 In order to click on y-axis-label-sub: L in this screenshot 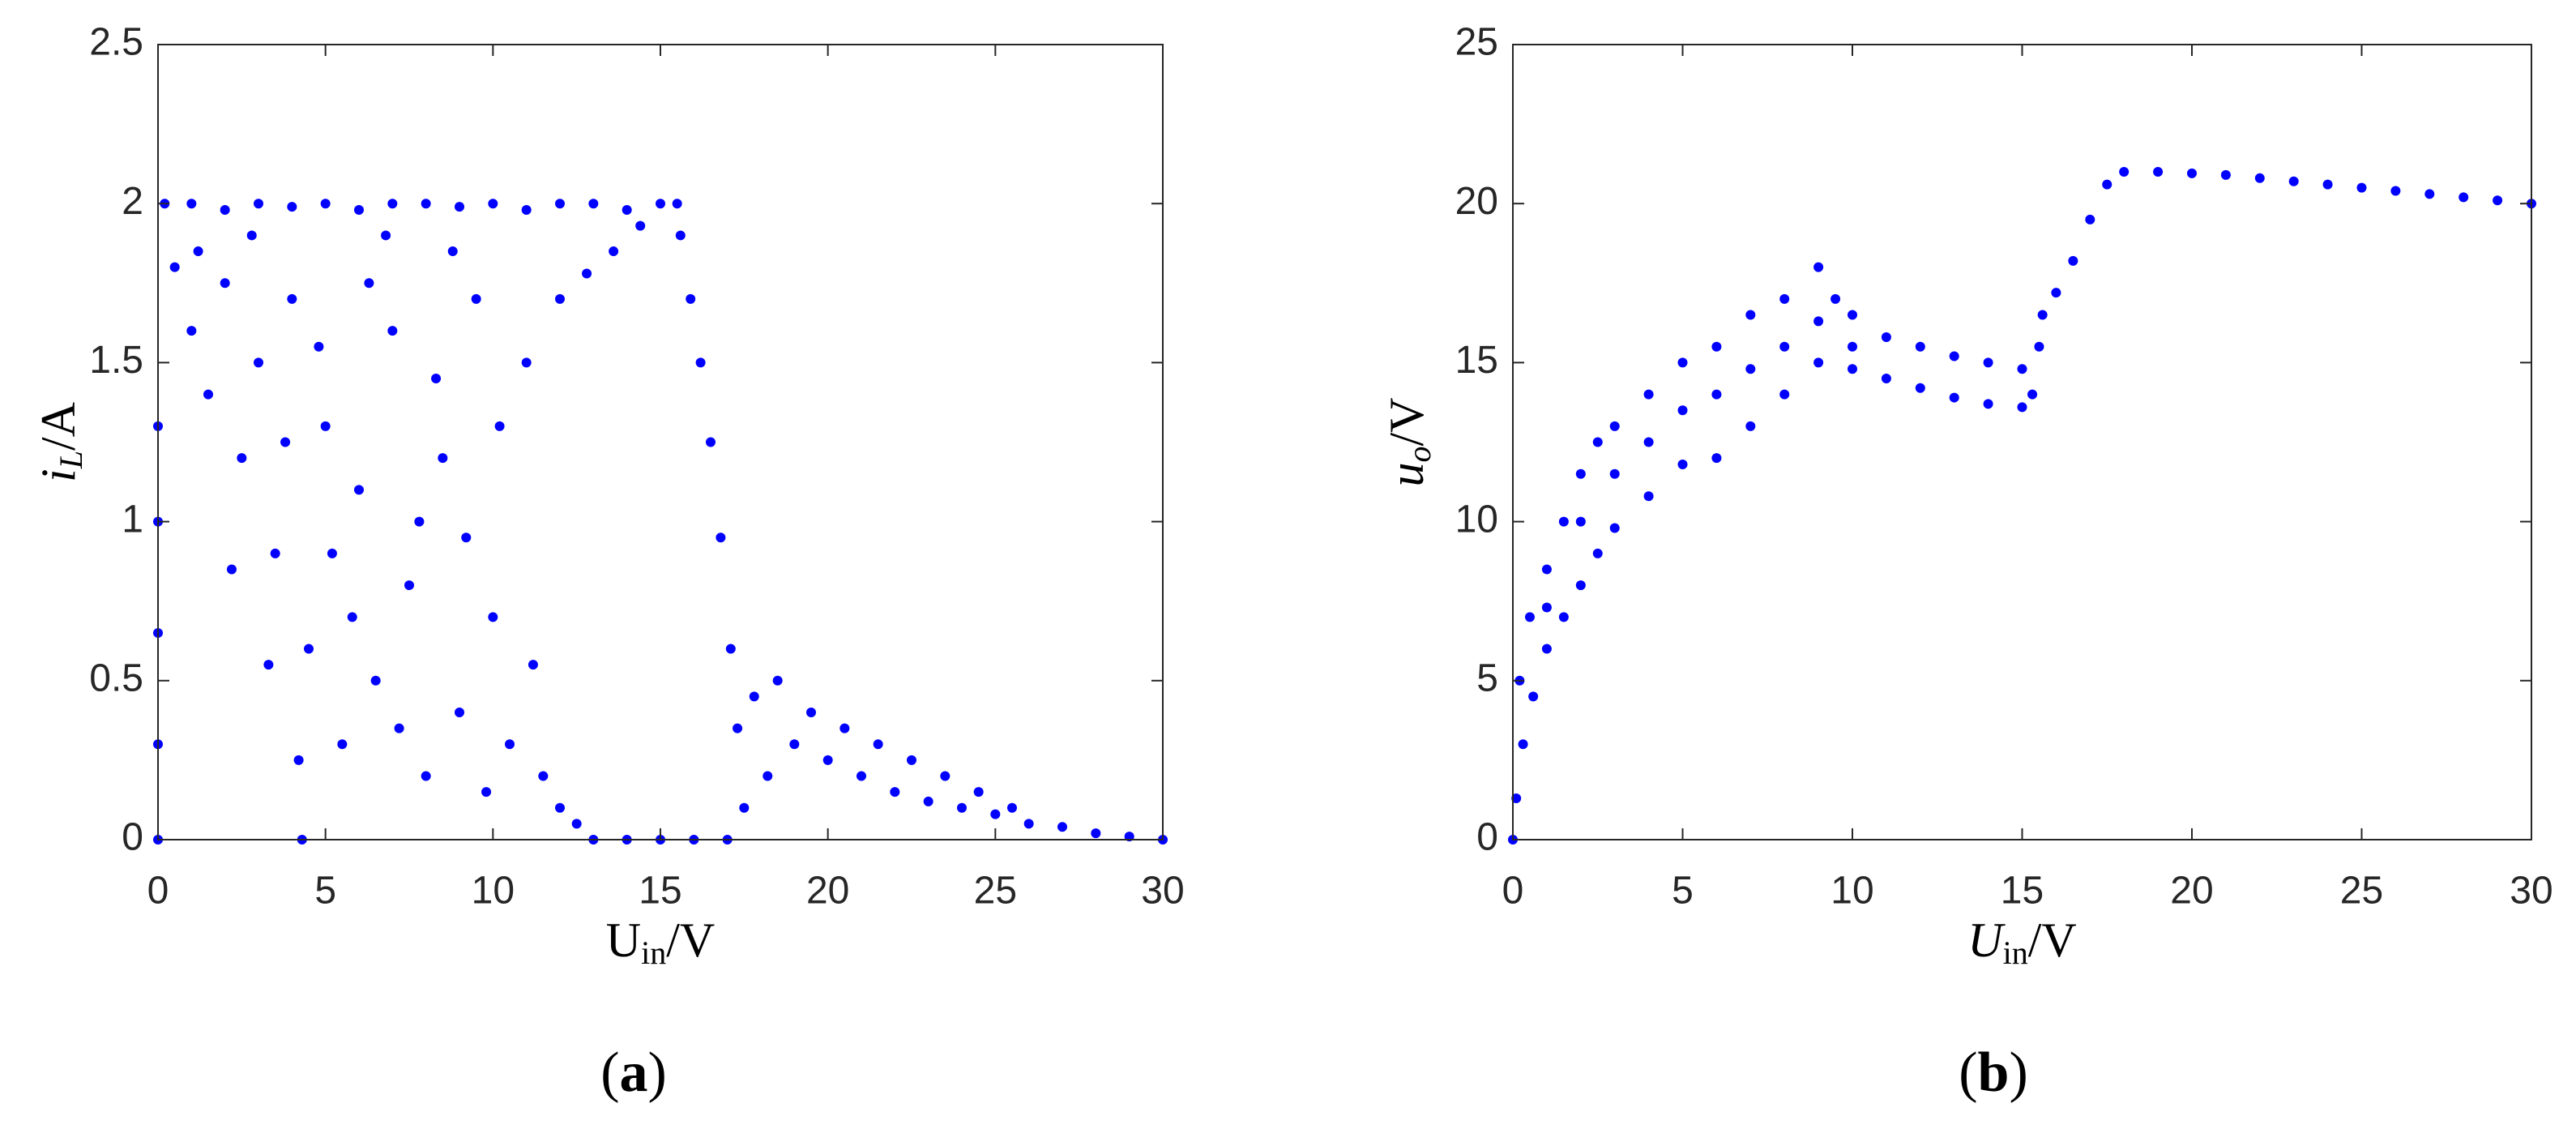, I will do `click(71, 460)`.